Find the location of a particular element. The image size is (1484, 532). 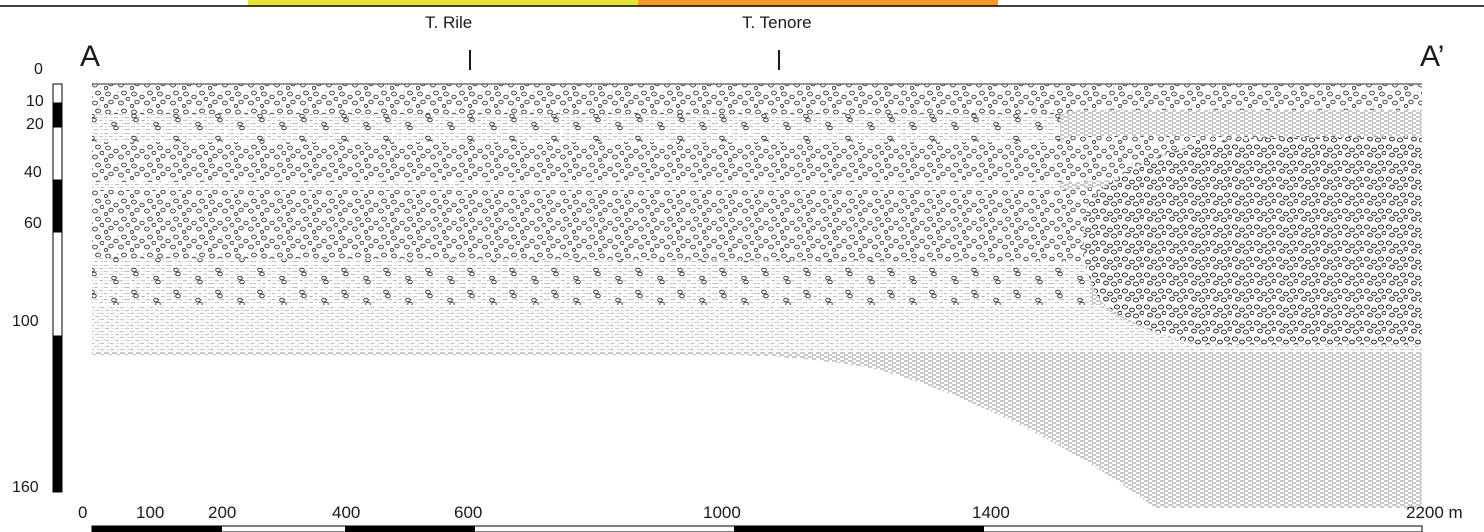

depth-tick-label: 0 is located at coordinates (38, 69).